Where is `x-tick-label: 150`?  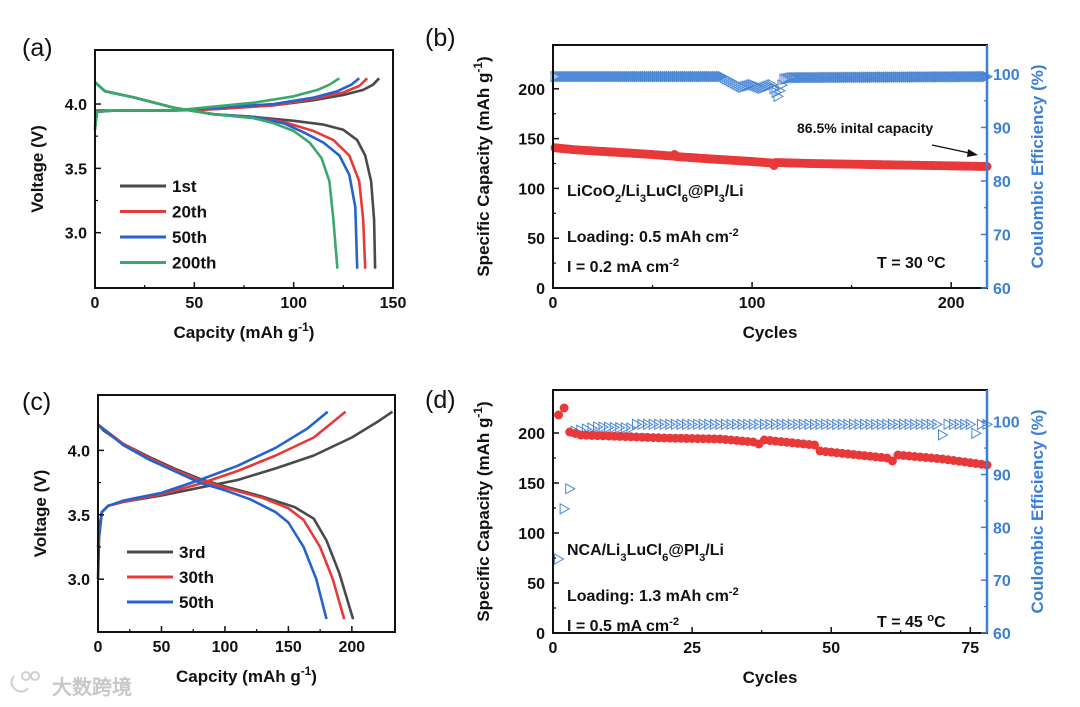
x-tick-label: 150 is located at coordinates (393, 303).